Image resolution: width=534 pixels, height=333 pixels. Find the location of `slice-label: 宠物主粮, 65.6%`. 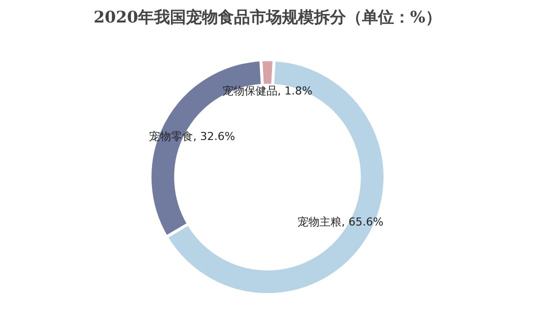

slice-label: 宠物主粮, 65.6% is located at coordinates (341, 221).